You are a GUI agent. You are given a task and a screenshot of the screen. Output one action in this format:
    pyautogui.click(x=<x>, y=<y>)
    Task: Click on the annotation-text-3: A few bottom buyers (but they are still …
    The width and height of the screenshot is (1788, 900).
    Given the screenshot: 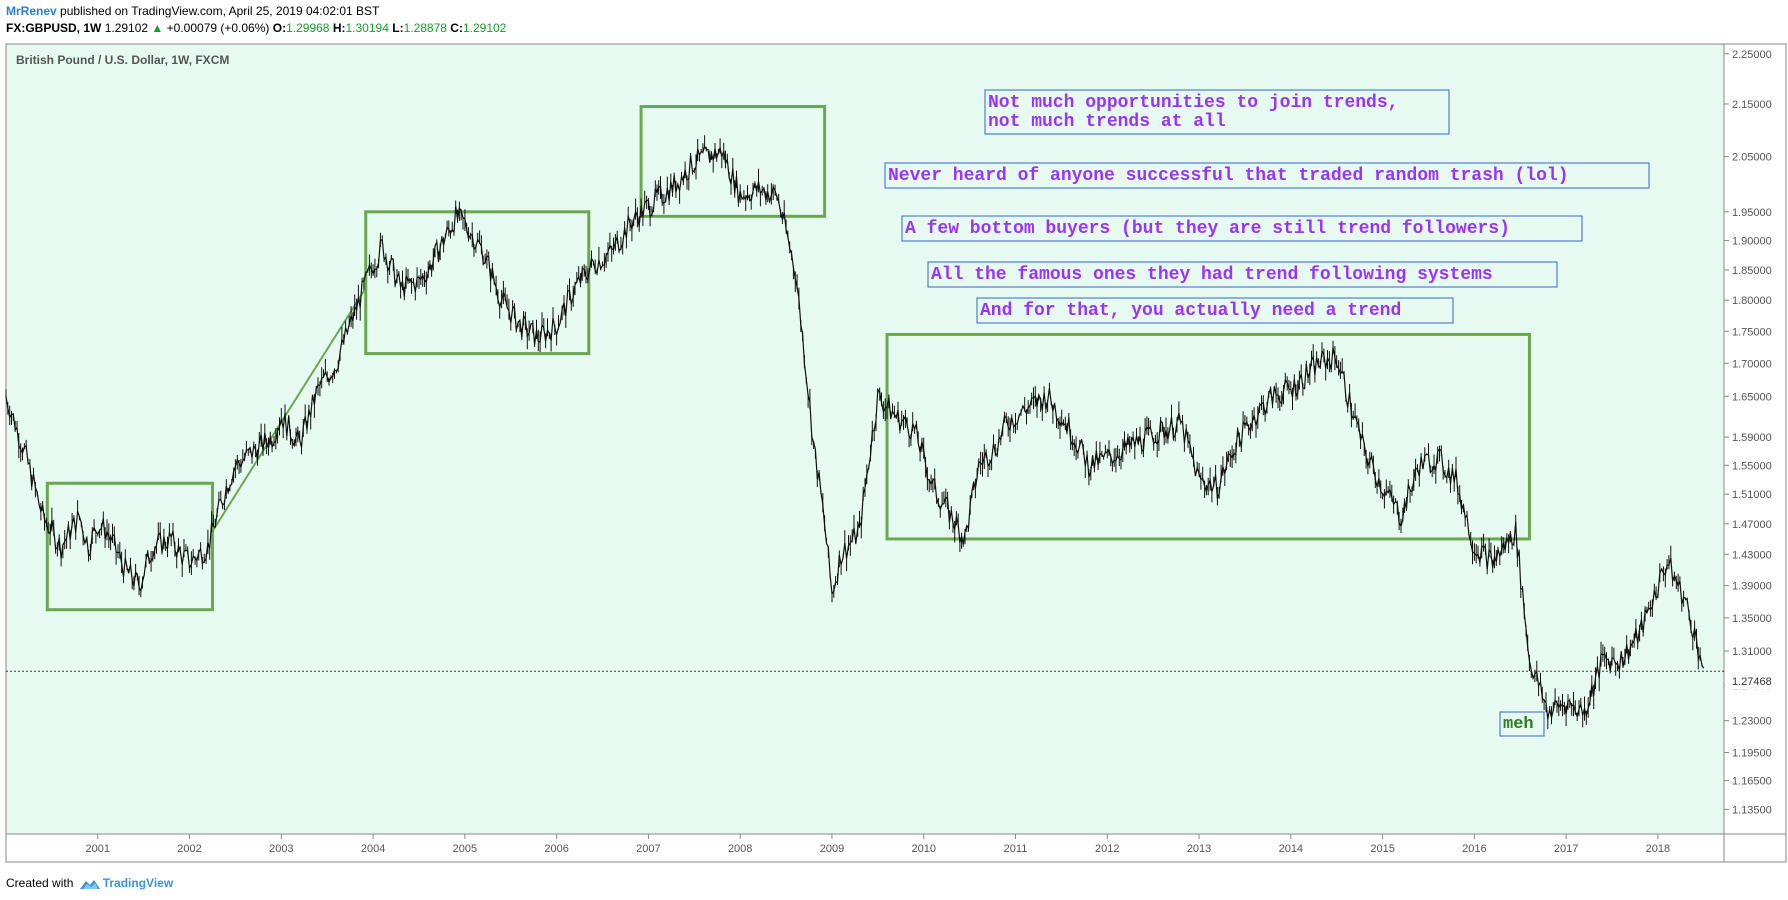 What is the action you would take?
    pyautogui.click(x=1207, y=229)
    